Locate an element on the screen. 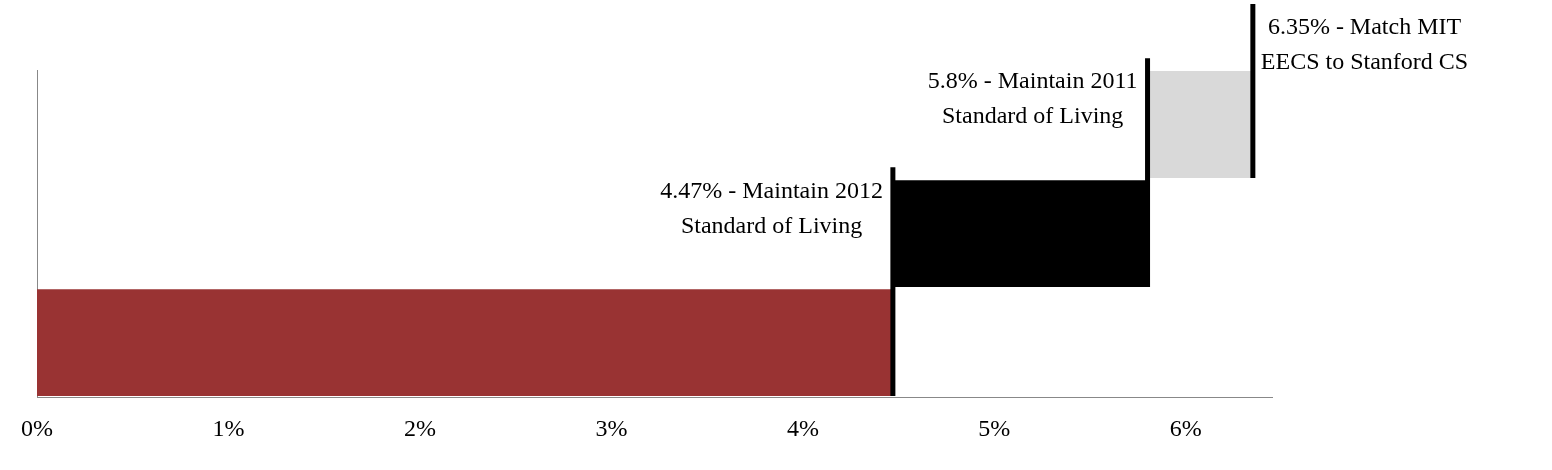 This screenshot has height=470, width=1552. ref-line-label: 4.47% - Maintain 2012 Standard of Living is located at coordinates (771, 207).